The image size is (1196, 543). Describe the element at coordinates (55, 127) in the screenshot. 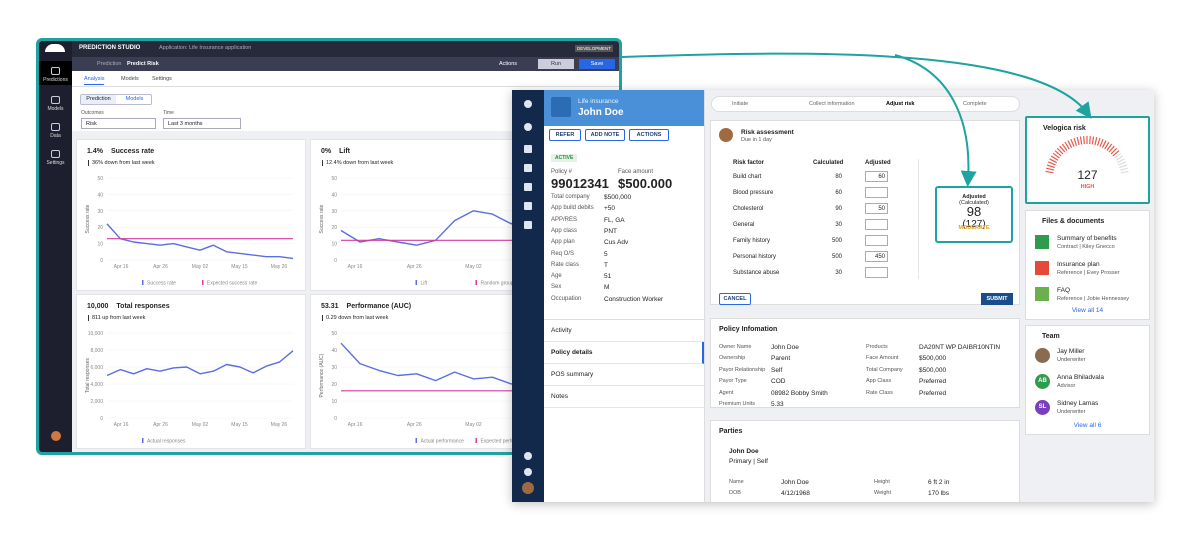

I see `nav-icon` at that location.